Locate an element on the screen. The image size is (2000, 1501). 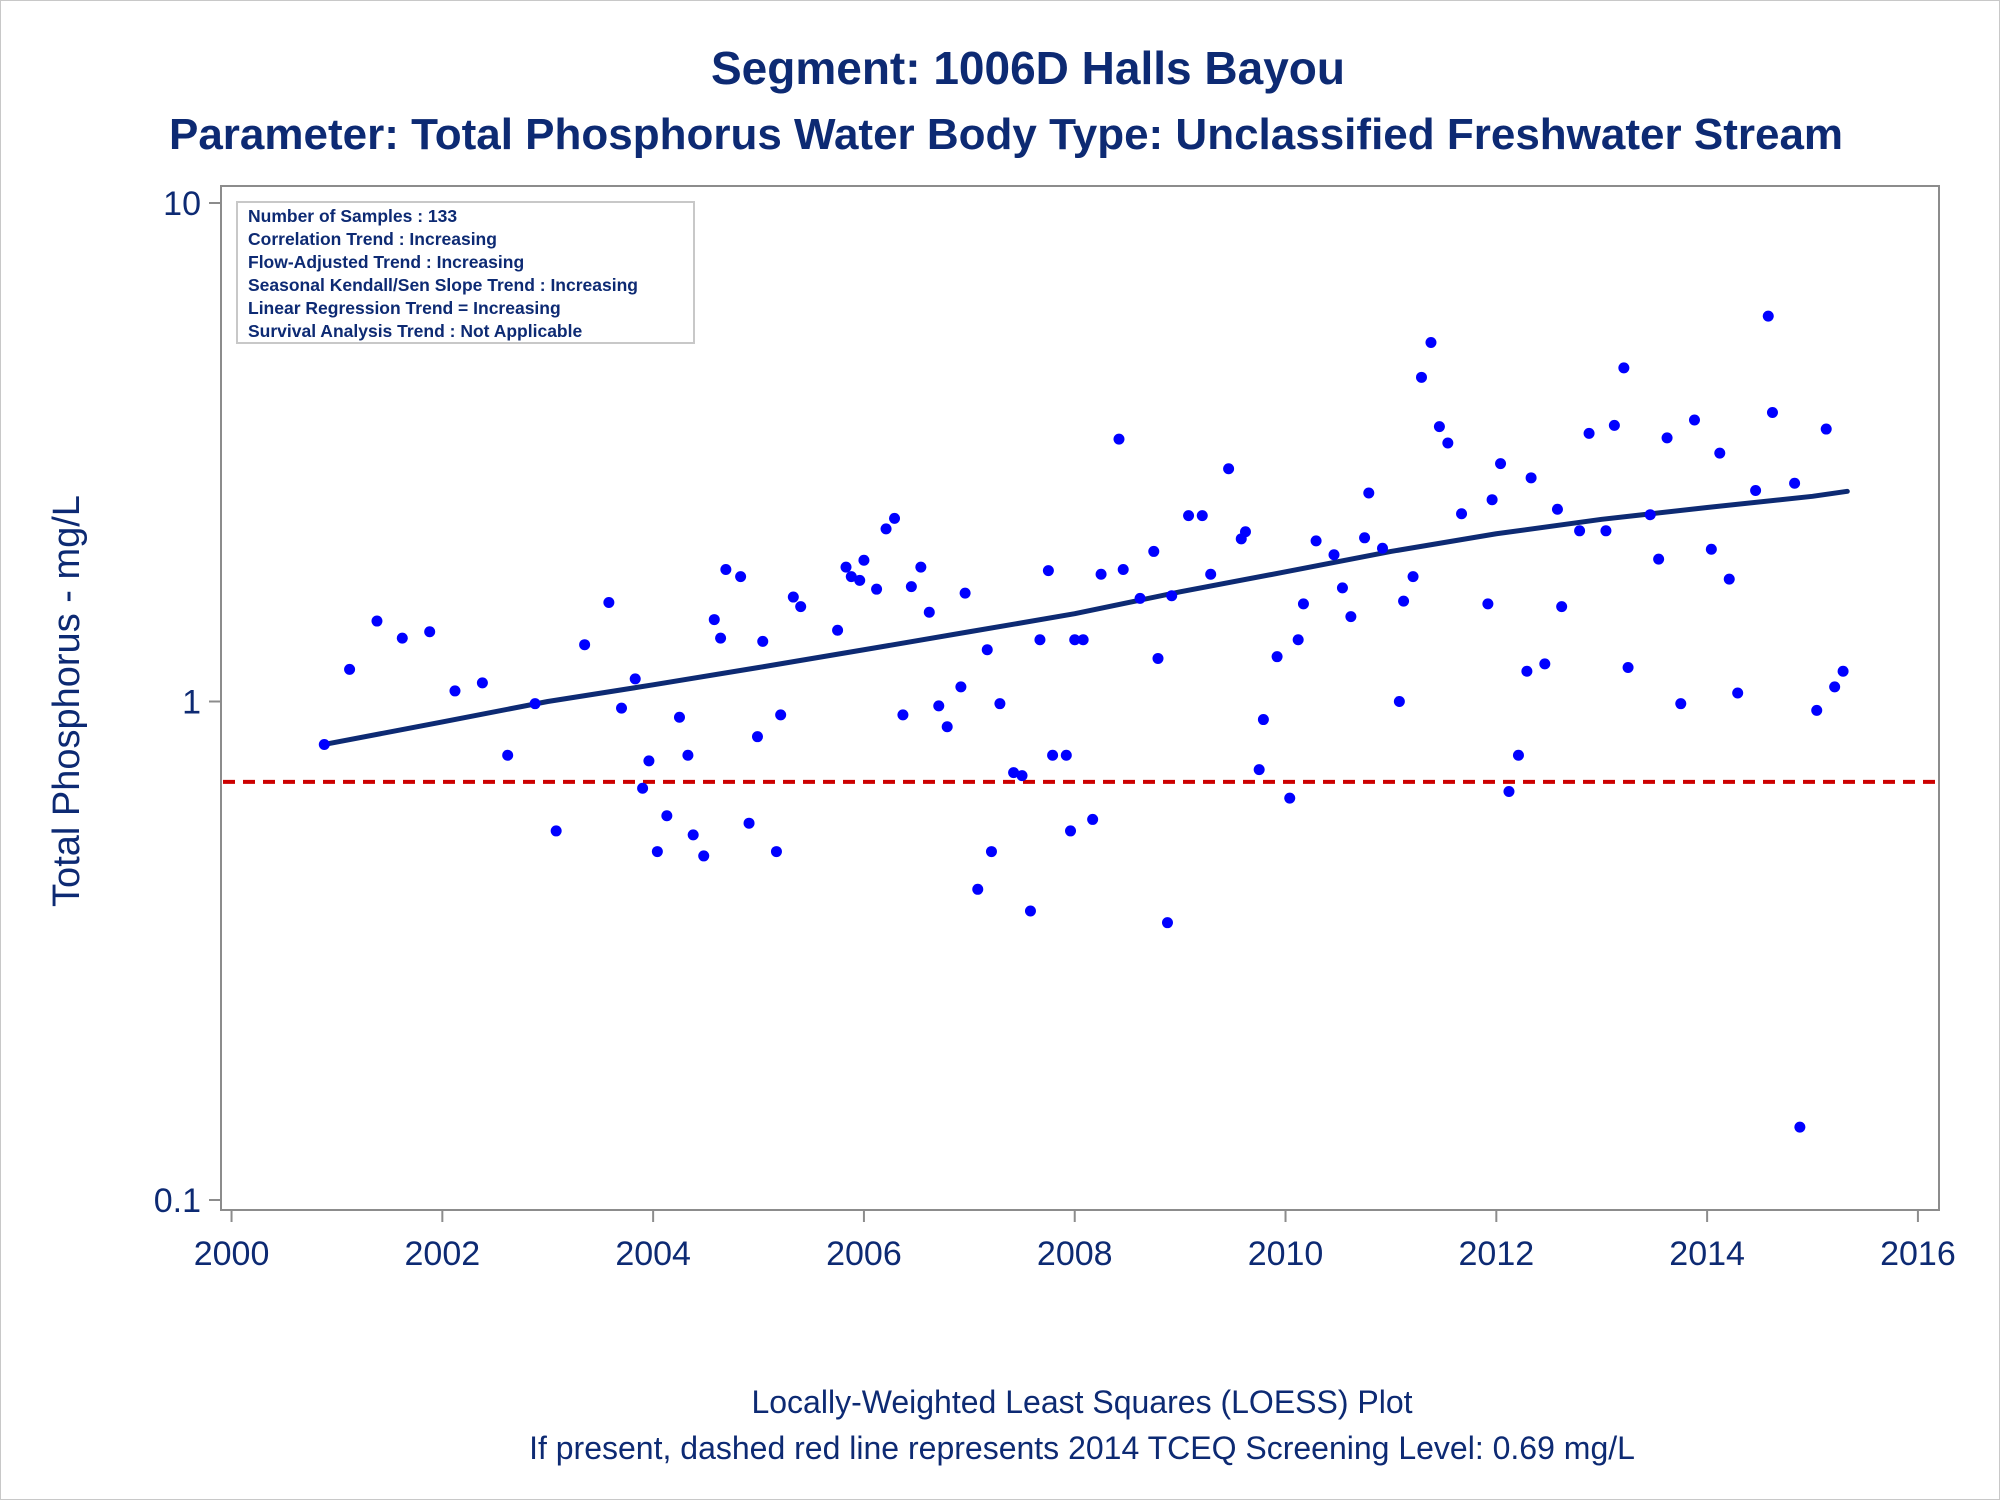
x-axis: 2000 2002 2004 2006 2008 2010 2012 2014 2016 is located at coordinates (1075, 1241).